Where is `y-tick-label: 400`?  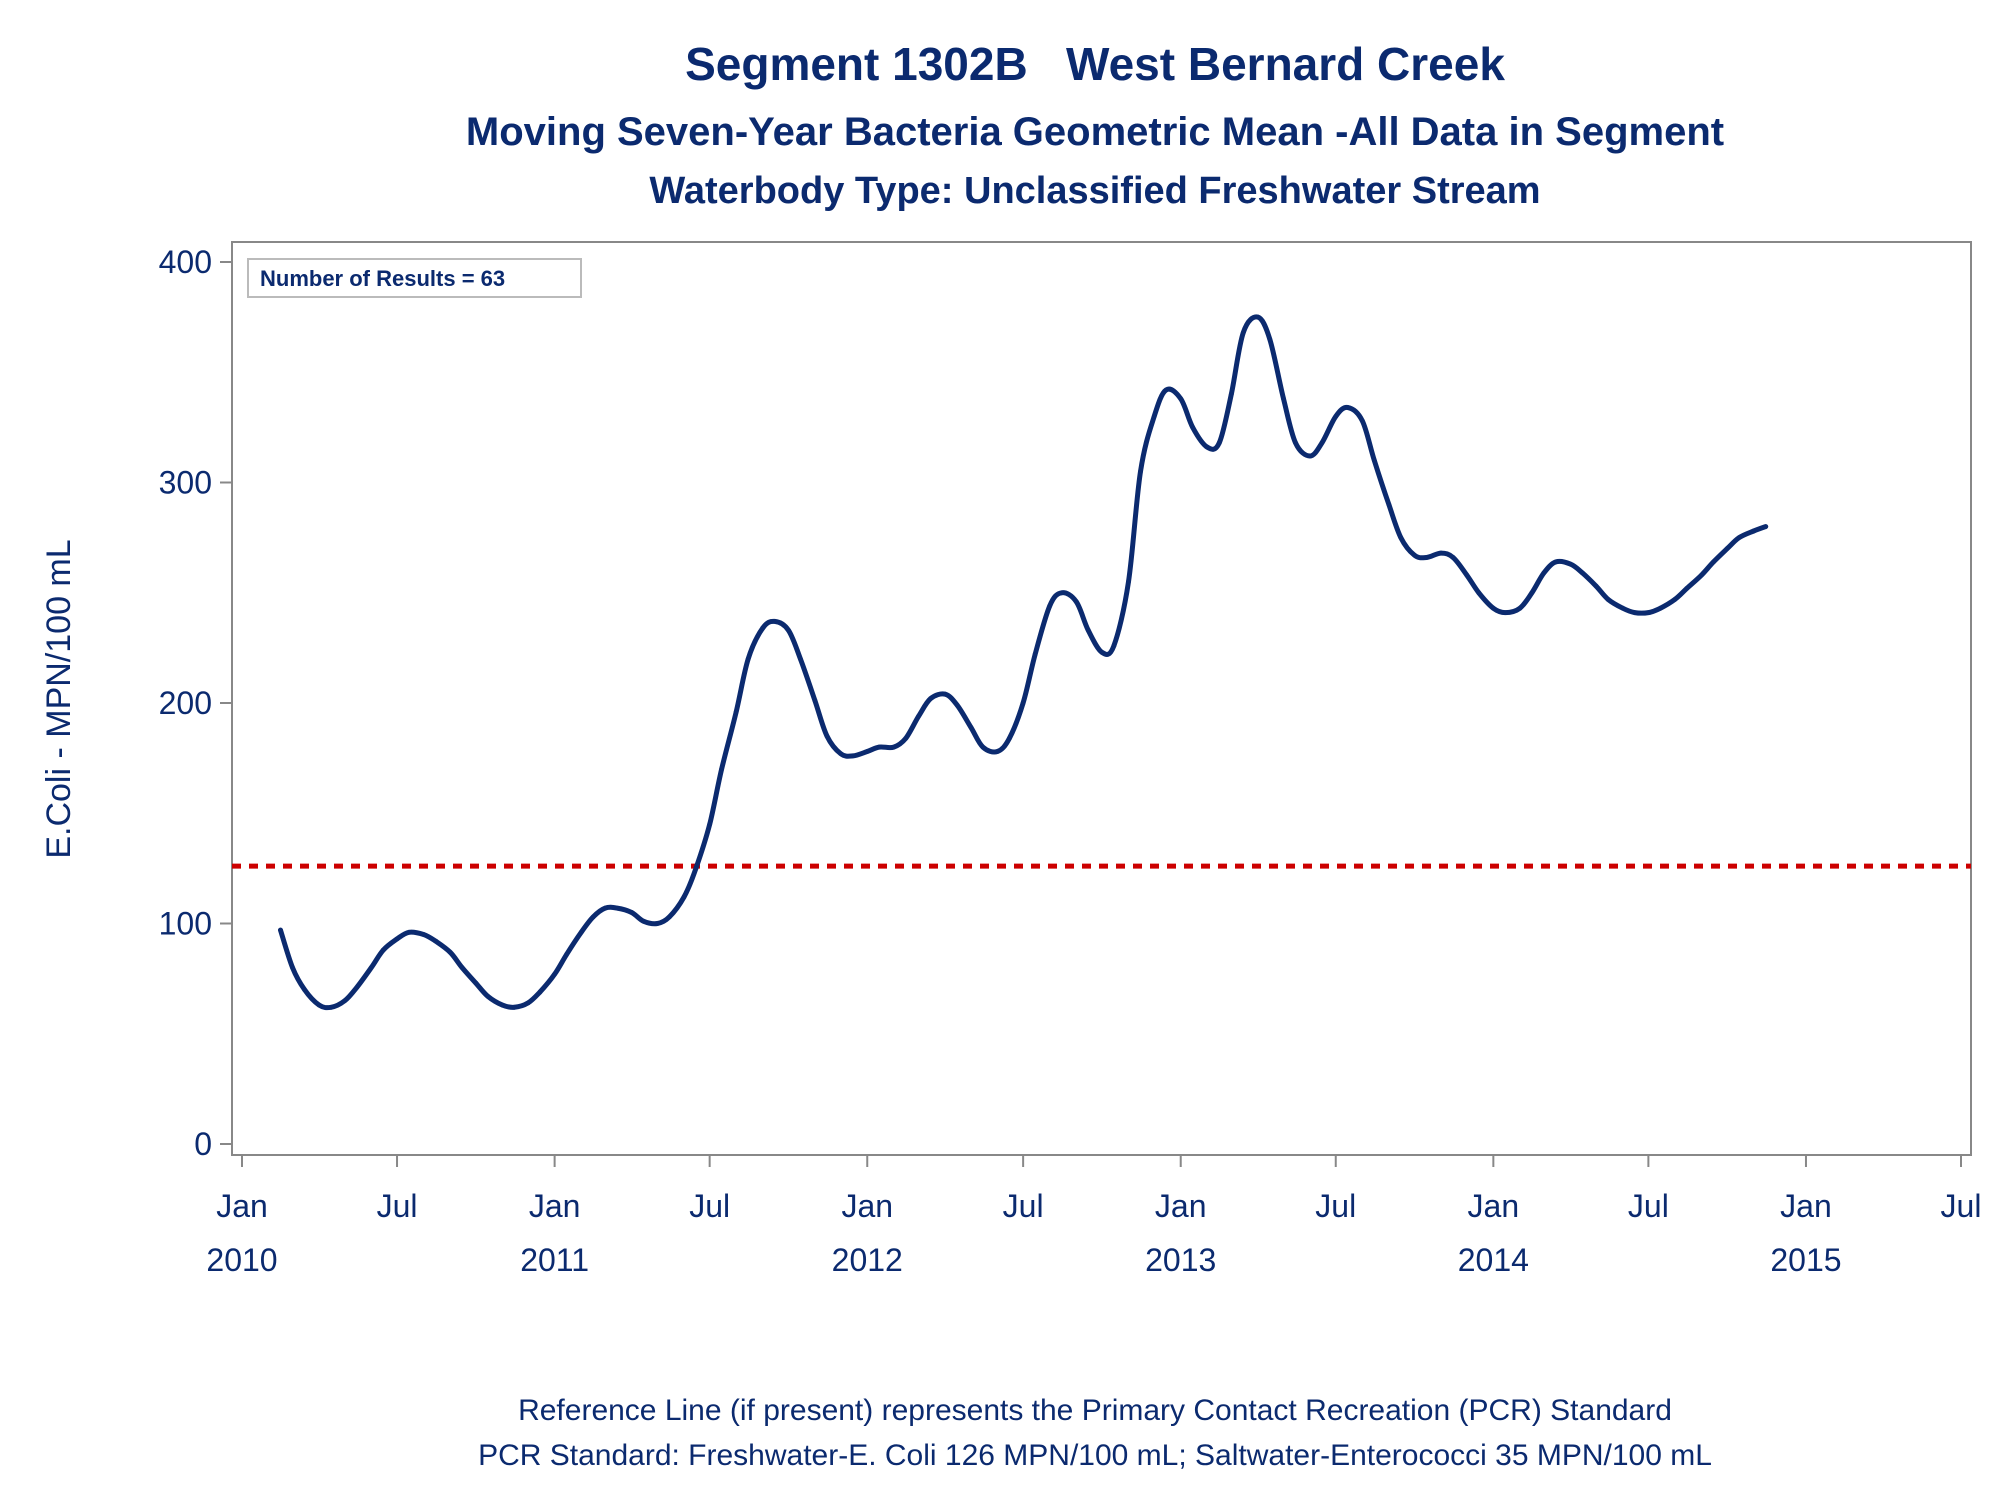
y-tick-label: 400 is located at coordinates (185, 262).